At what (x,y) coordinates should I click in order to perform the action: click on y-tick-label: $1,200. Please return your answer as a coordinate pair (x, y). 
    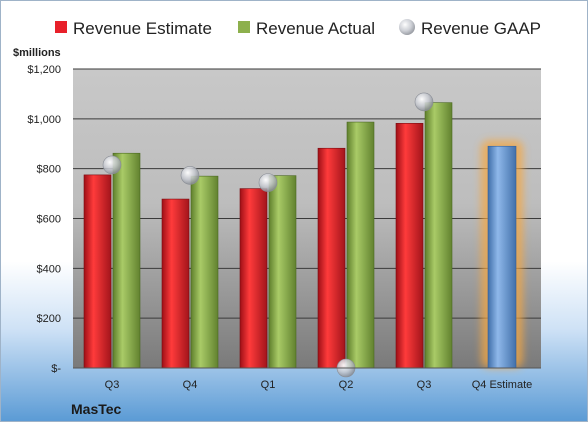
    Looking at the image, I should click on (44, 70).